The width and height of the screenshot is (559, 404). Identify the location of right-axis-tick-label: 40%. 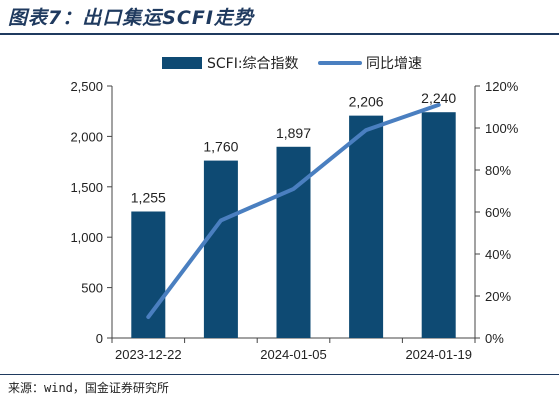
(498, 254).